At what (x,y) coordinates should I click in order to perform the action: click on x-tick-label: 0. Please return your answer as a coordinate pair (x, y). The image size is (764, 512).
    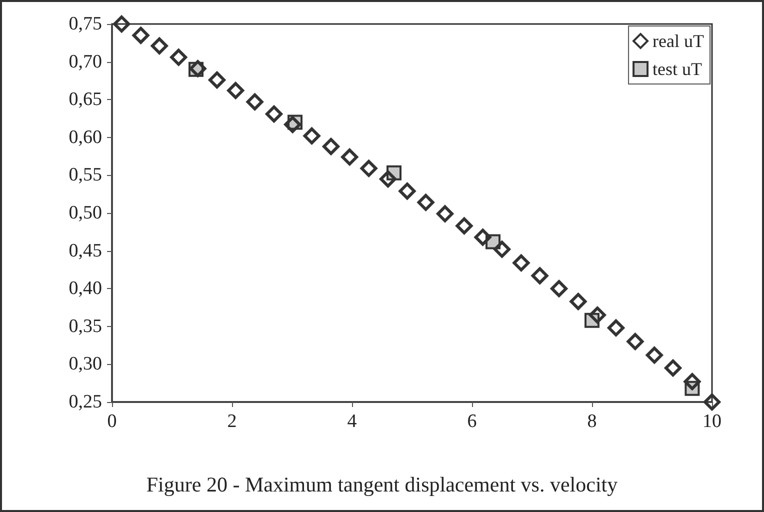
    Looking at the image, I should click on (112, 421).